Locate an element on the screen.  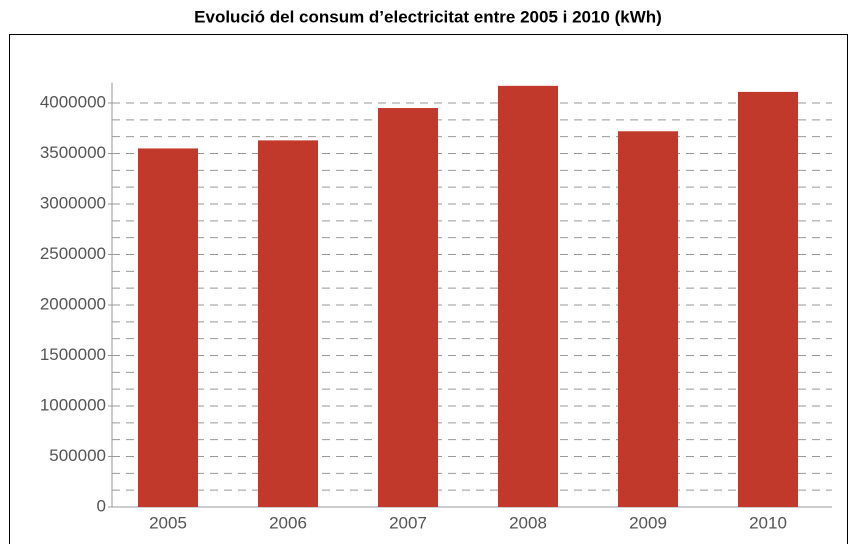
y-tick-label: 2500000 is located at coordinates (73, 253).